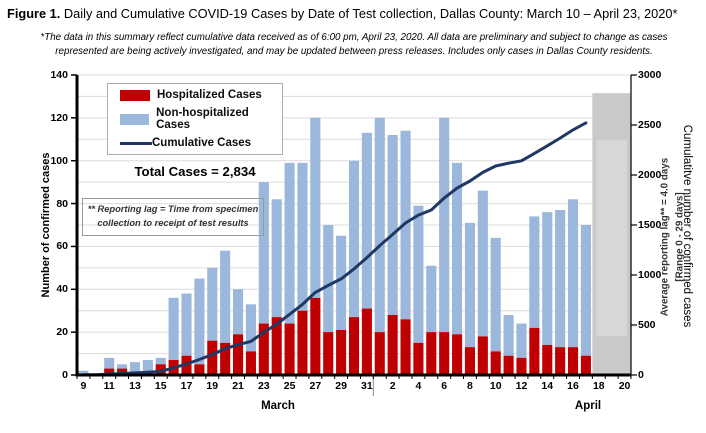 This screenshot has width=706, height=433. What do you see at coordinates (201, 119) in the screenshot?
I see `legend-item-non-hospitalized: Non-hospitalized Cases` at bounding box center [201, 119].